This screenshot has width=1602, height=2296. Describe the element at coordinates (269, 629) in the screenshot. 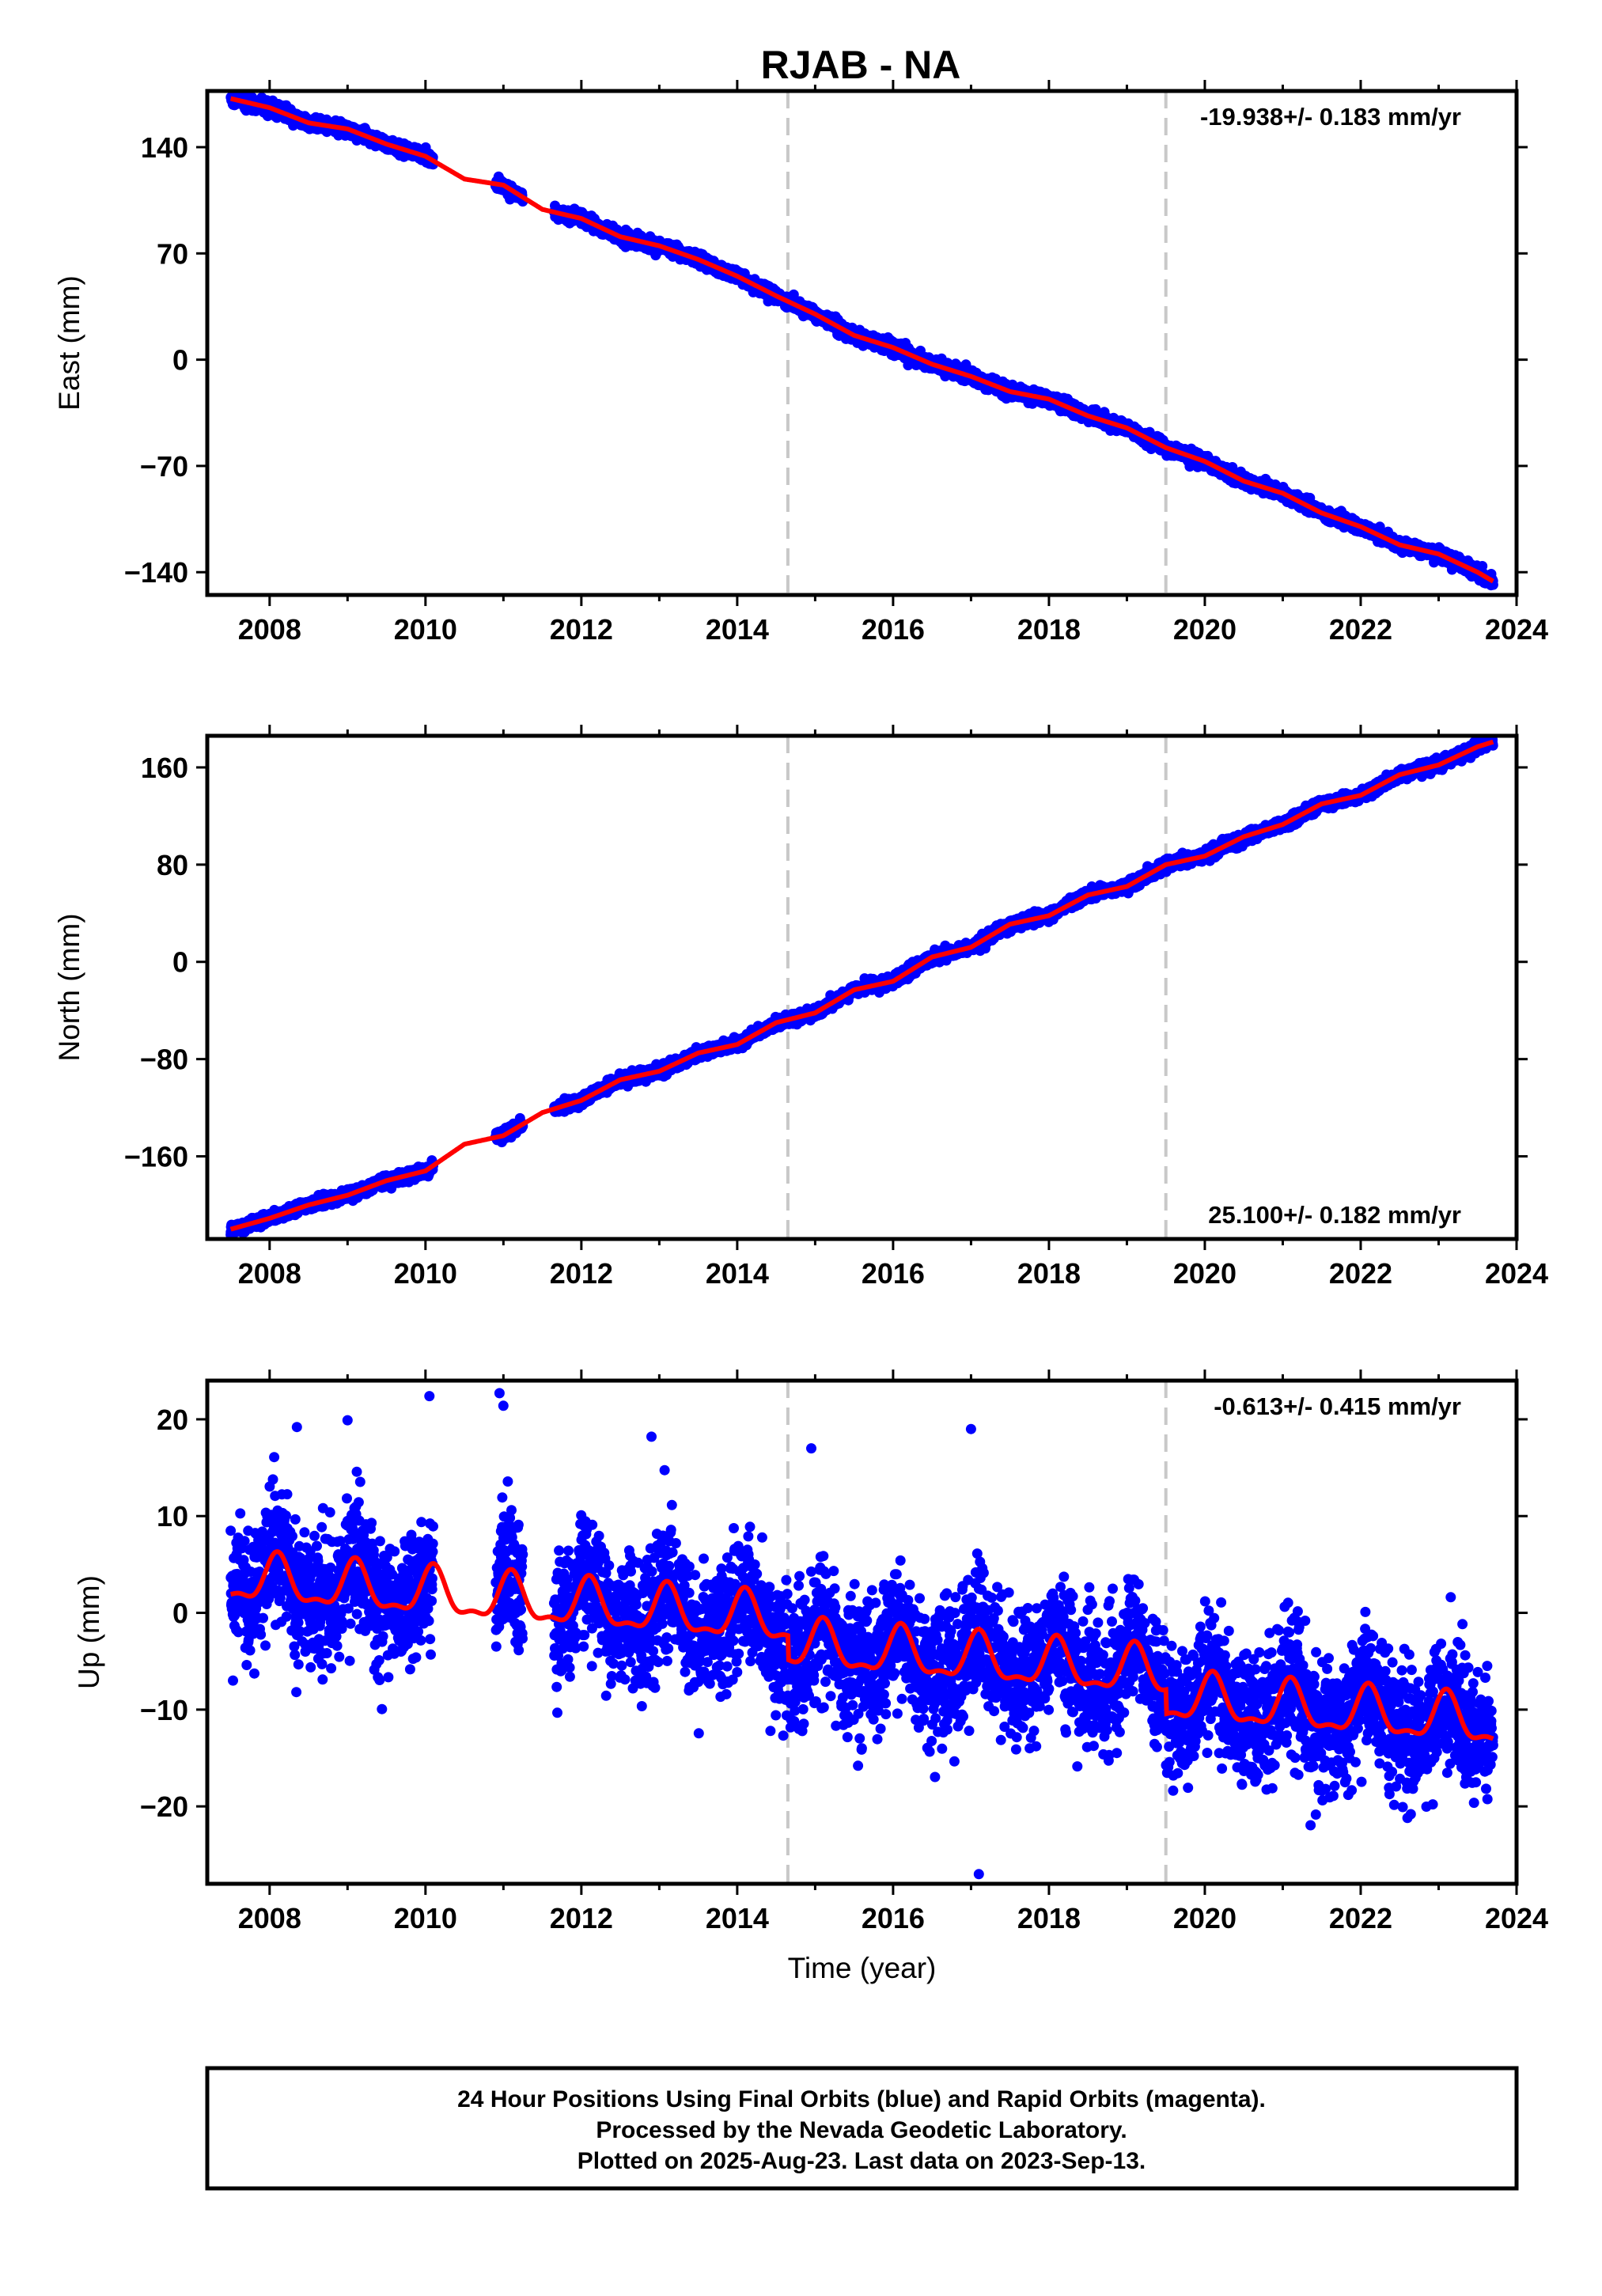

I see `x-tick-label: 2008` at that location.